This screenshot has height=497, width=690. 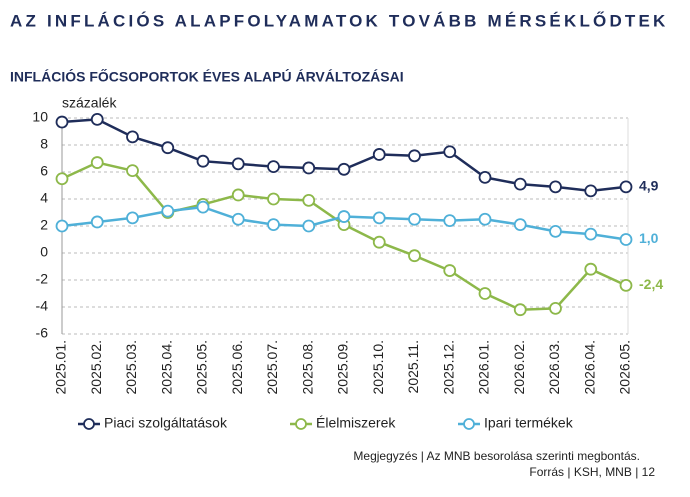 I want to click on x-tick-label: 2025.11., so click(x=413, y=366).